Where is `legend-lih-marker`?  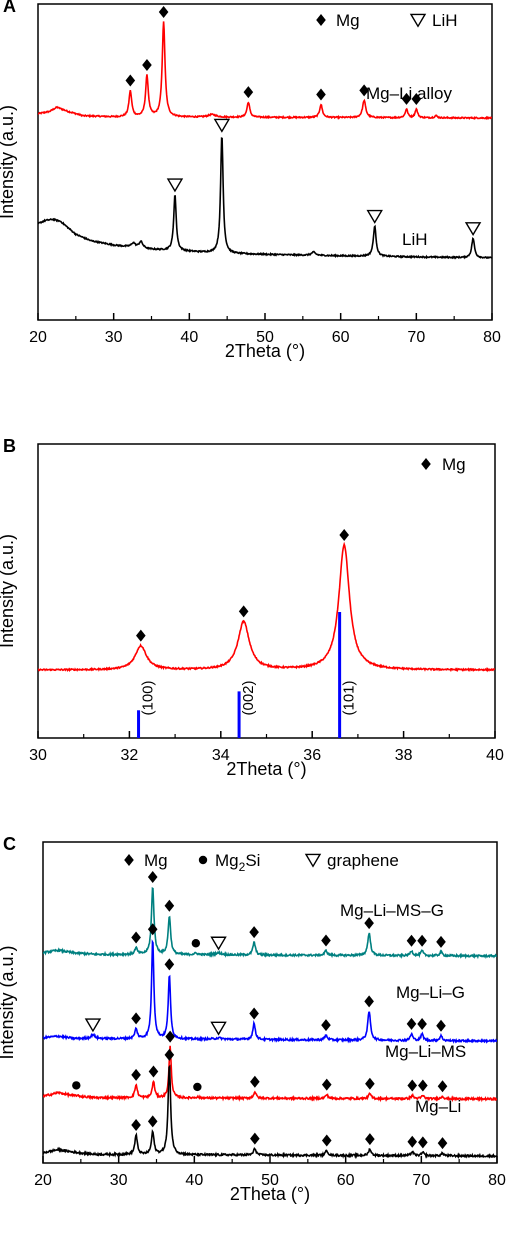
legend-lih-marker is located at coordinates (418, 20).